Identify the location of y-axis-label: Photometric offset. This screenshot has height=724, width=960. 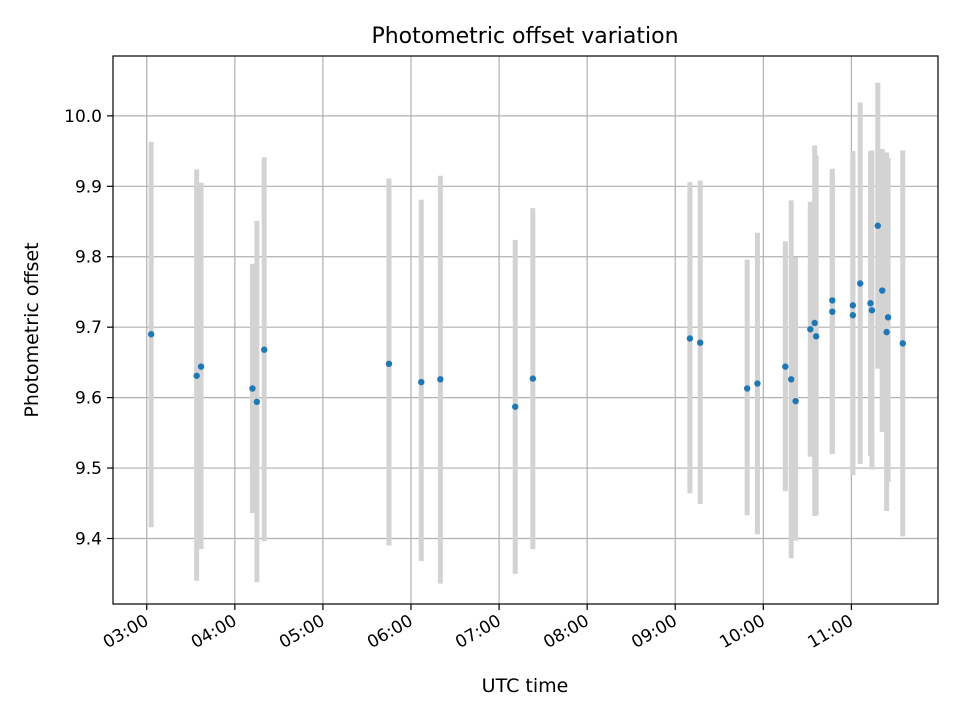
(32, 329).